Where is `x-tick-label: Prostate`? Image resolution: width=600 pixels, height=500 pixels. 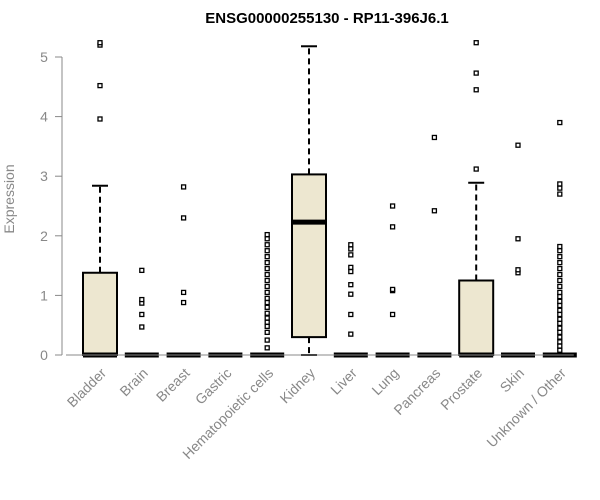 x-tick-label: Prostate is located at coordinates (461, 389).